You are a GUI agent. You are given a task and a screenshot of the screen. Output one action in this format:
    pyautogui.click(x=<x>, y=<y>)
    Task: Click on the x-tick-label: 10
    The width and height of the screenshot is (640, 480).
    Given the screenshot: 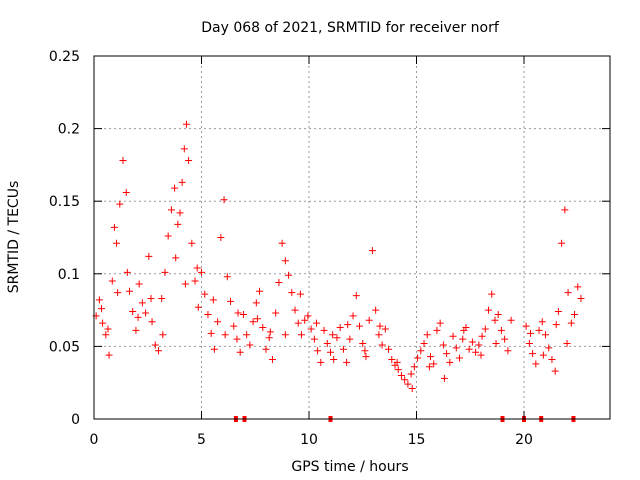 What is the action you would take?
    pyautogui.click(x=309, y=440)
    